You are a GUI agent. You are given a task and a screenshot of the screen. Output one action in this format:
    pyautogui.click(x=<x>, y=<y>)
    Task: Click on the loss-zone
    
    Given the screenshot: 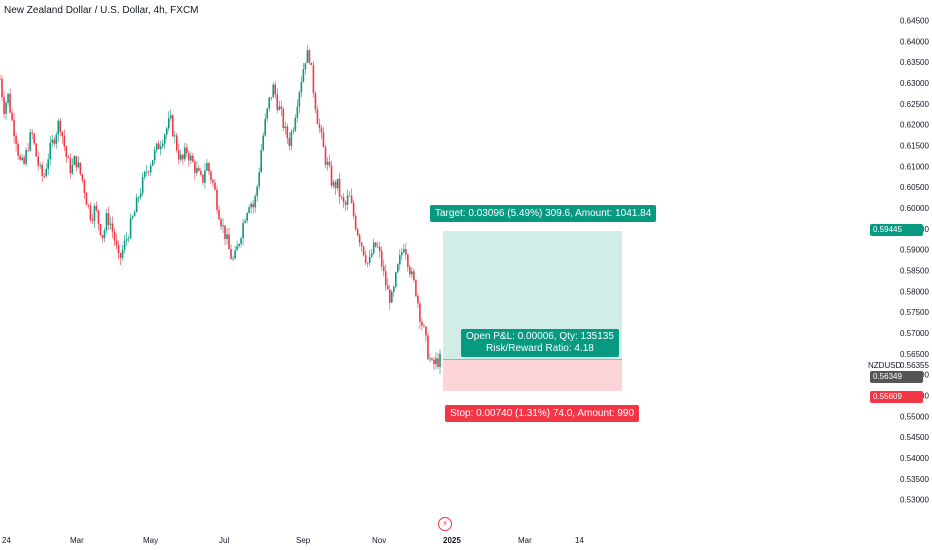 What is the action you would take?
    pyautogui.click(x=532, y=375)
    